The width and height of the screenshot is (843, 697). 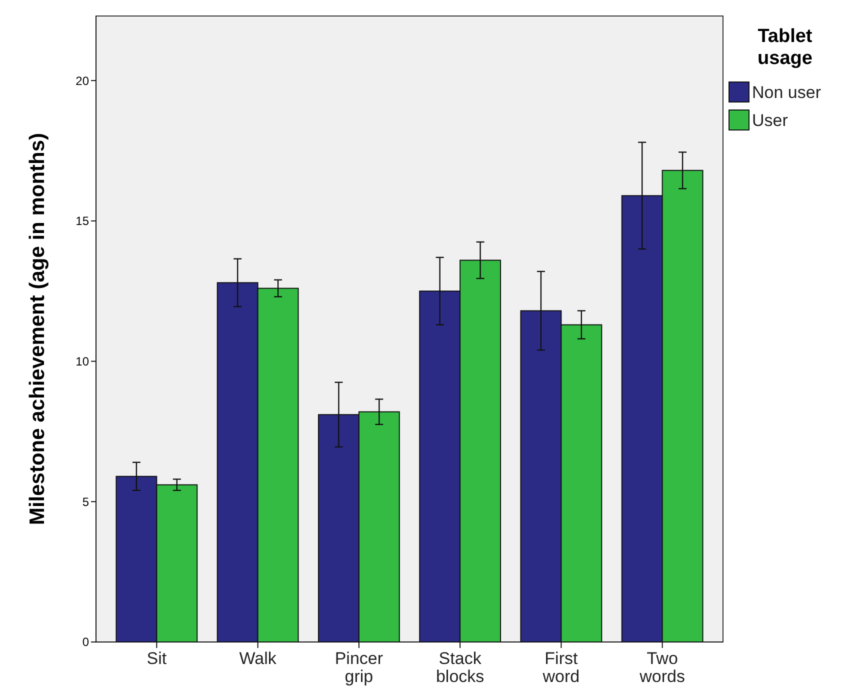 What do you see at coordinates (83, 81) in the screenshot?
I see `y-tick-label: 20` at bounding box center [83, 81].